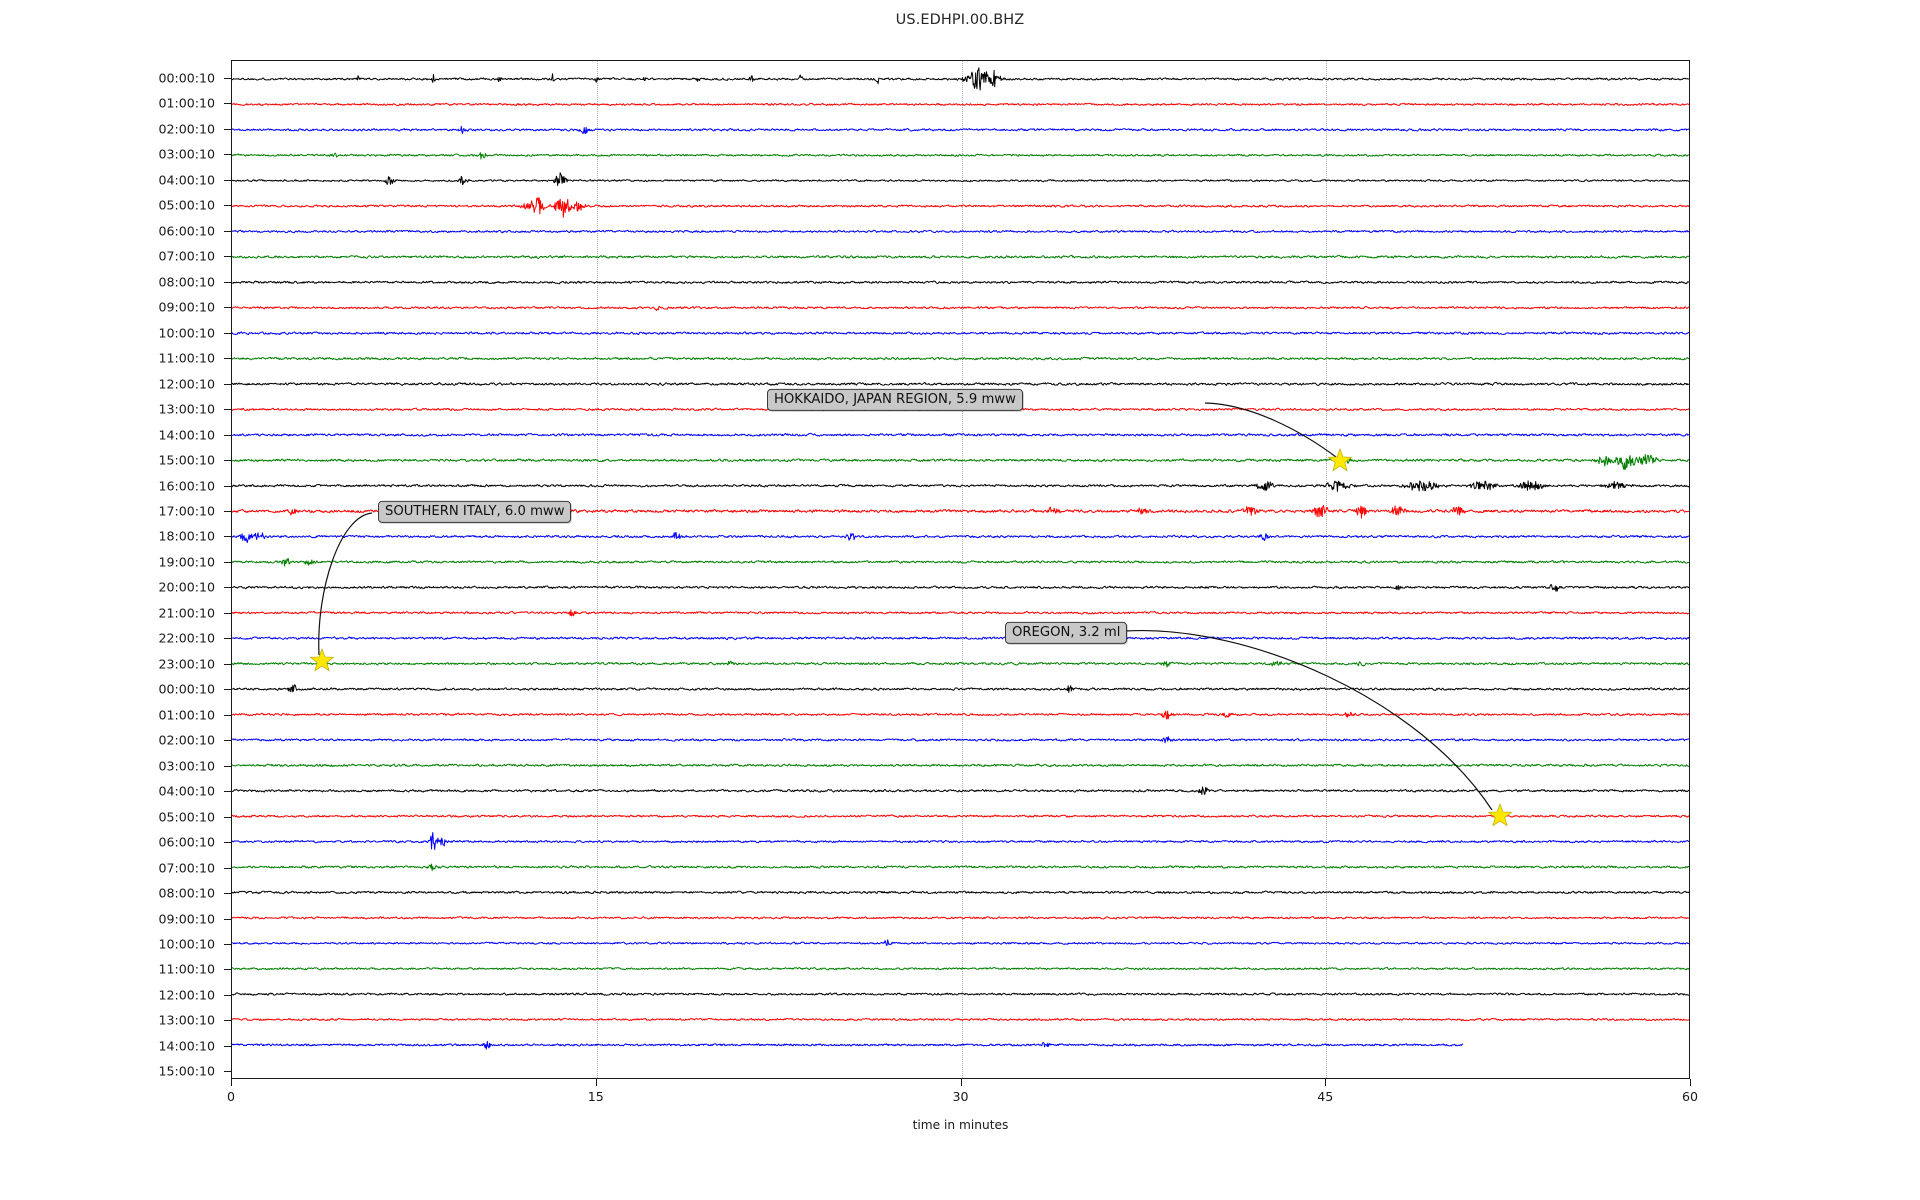 Image resolution: width=1920 pixels, height=1200 pixels. Describe the element at coordinates (186, 511) in the screenshot. I see `y-axis-tick-label: 17:00:10` at that location.